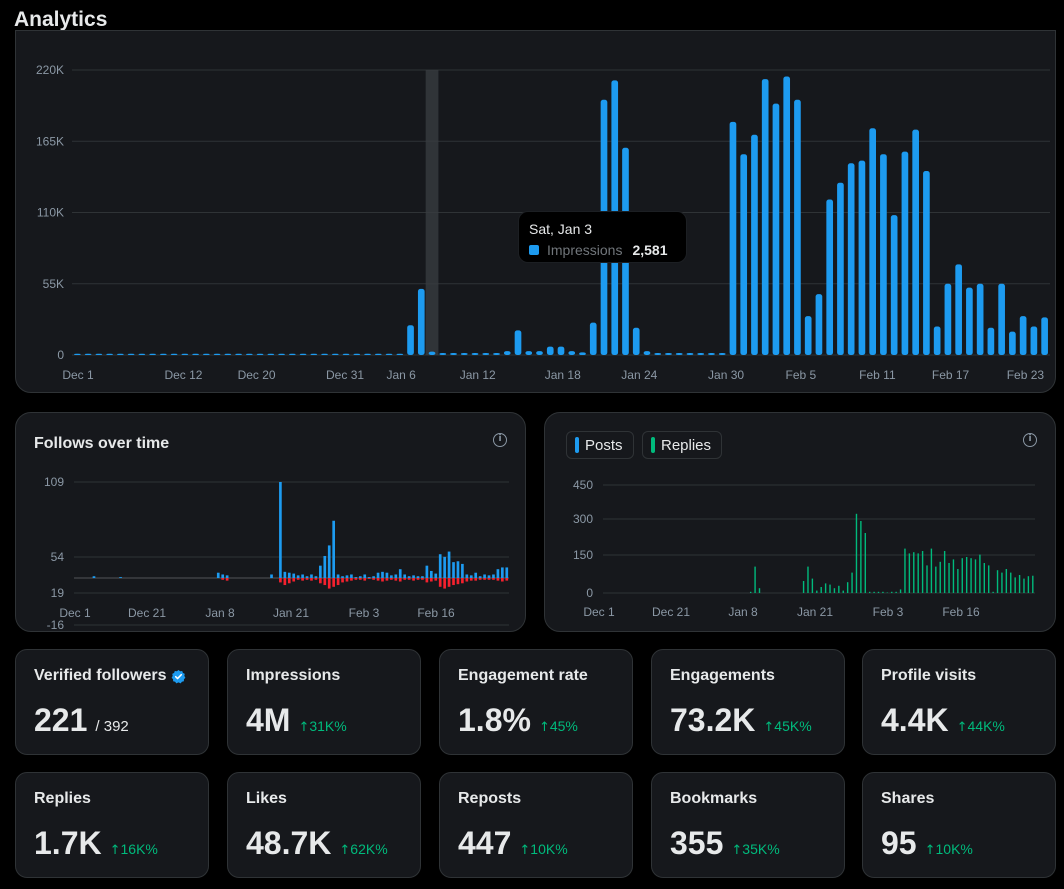  I want to click on stat-card-reposts: Reposts 447 ↑10K%, so click(536, 825).